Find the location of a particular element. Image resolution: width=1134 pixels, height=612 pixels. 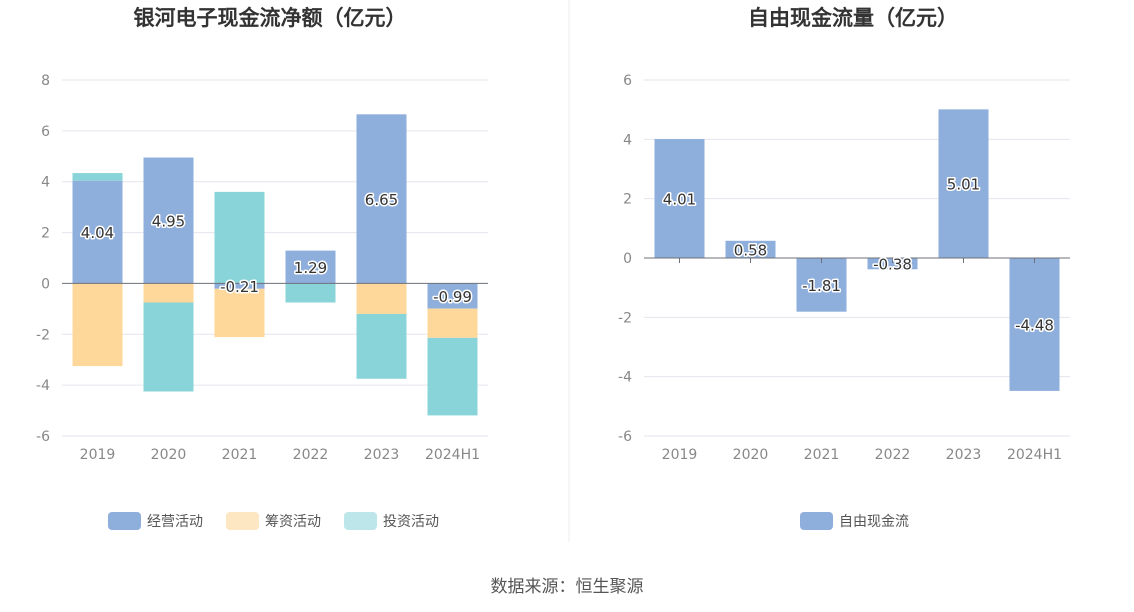

legend-swatch-投资活动 is located at coordinates (360, 521).